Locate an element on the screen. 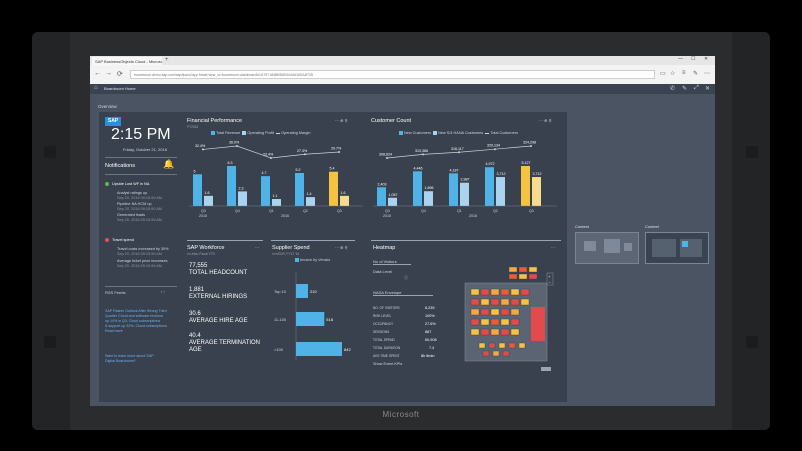 This screenshot has height=451, width=802. back-button: ← is located at coordinates (97, 73).